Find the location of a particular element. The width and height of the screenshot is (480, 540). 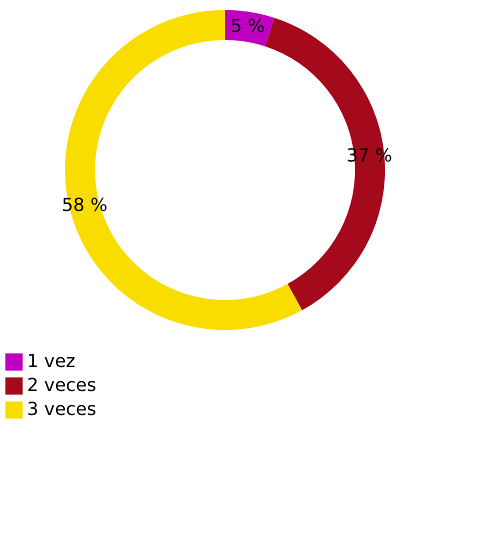

data-label: 5 % is located at coordinates (247, 26).